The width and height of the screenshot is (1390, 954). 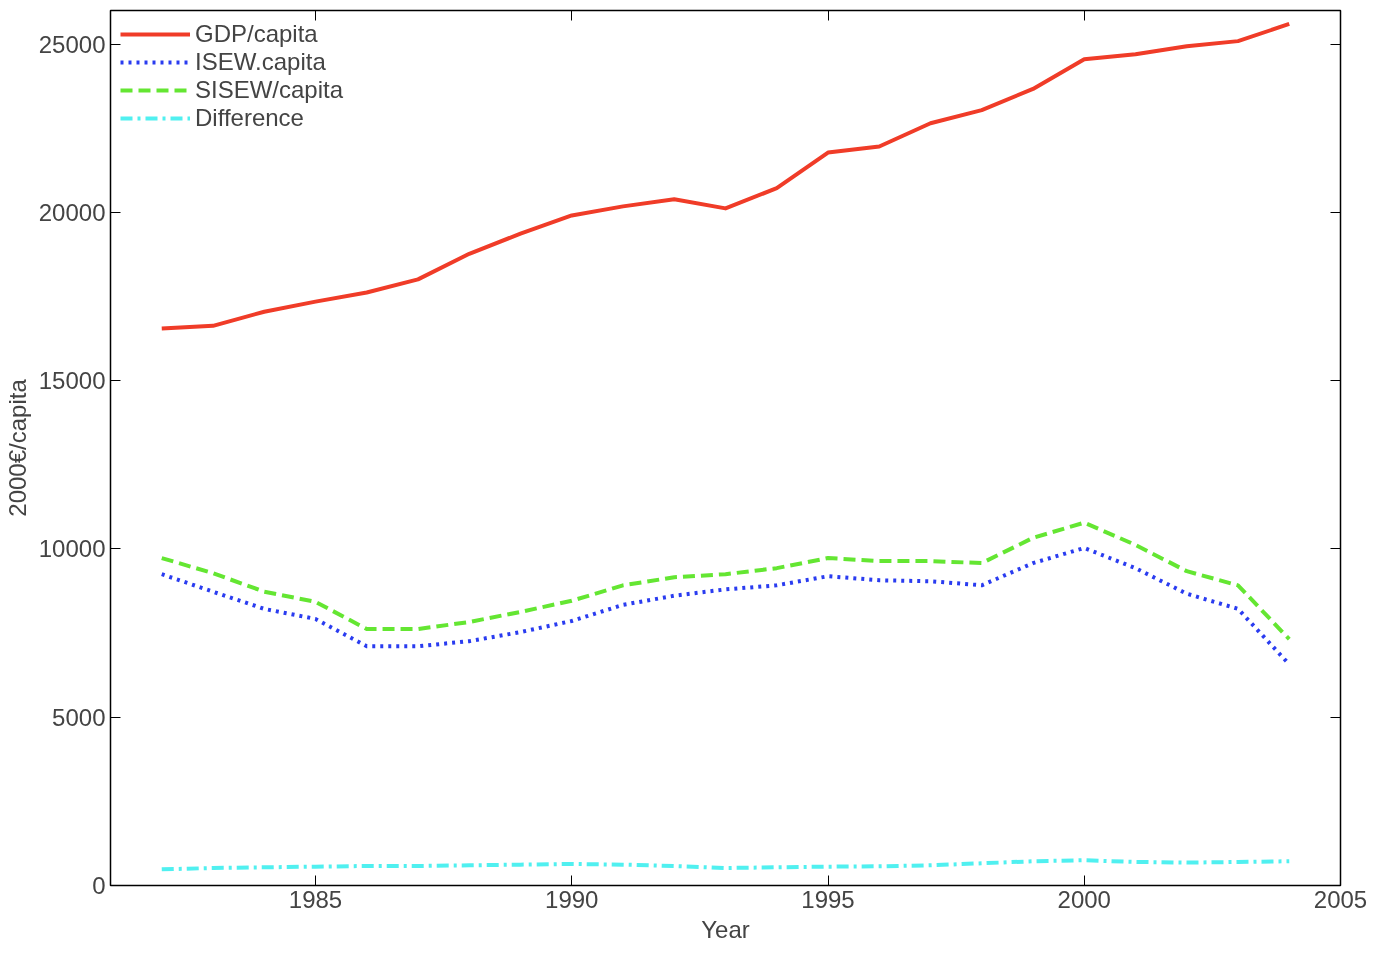 I want to click on x-tick-label: 2005, so click(x=1340, y=899).